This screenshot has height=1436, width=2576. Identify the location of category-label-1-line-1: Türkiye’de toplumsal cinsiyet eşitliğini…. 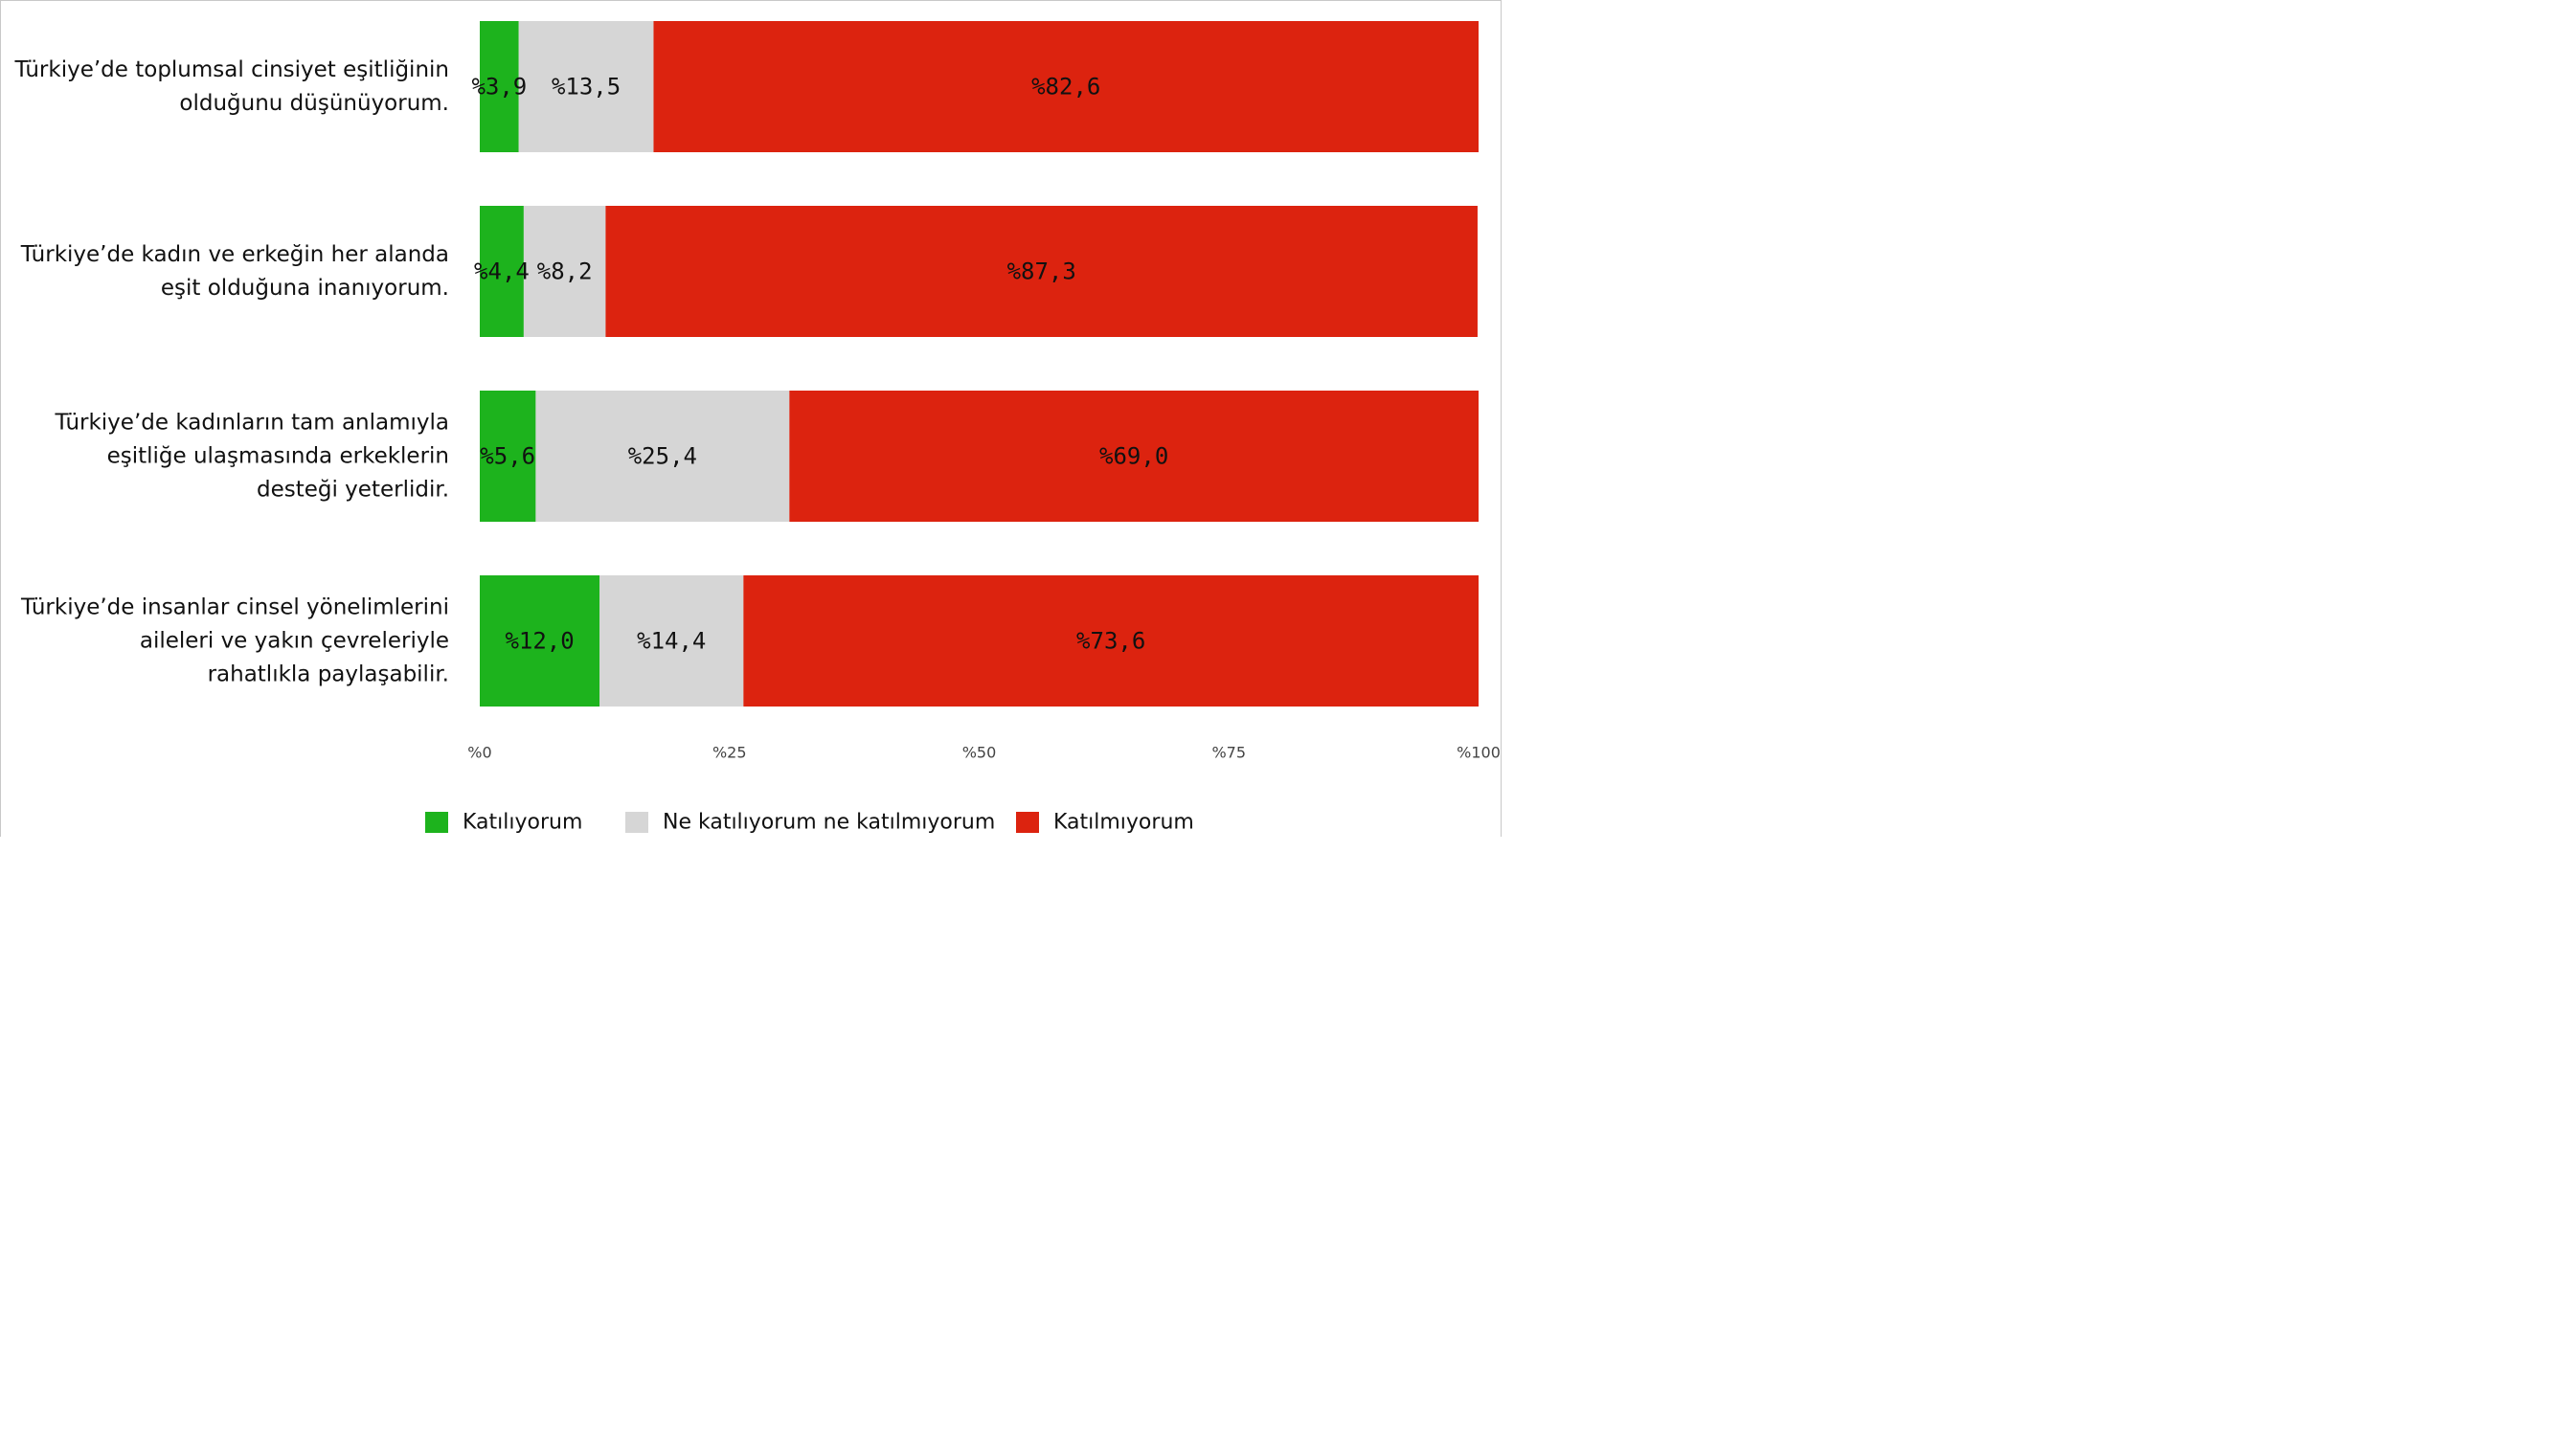
(231, 69).